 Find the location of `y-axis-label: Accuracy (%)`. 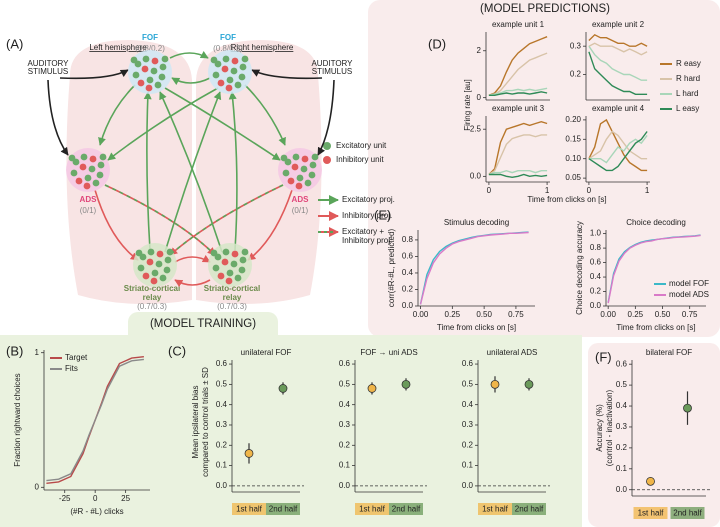

y-axis-label: Accuracy (%) is located at coordinates (599, 428).